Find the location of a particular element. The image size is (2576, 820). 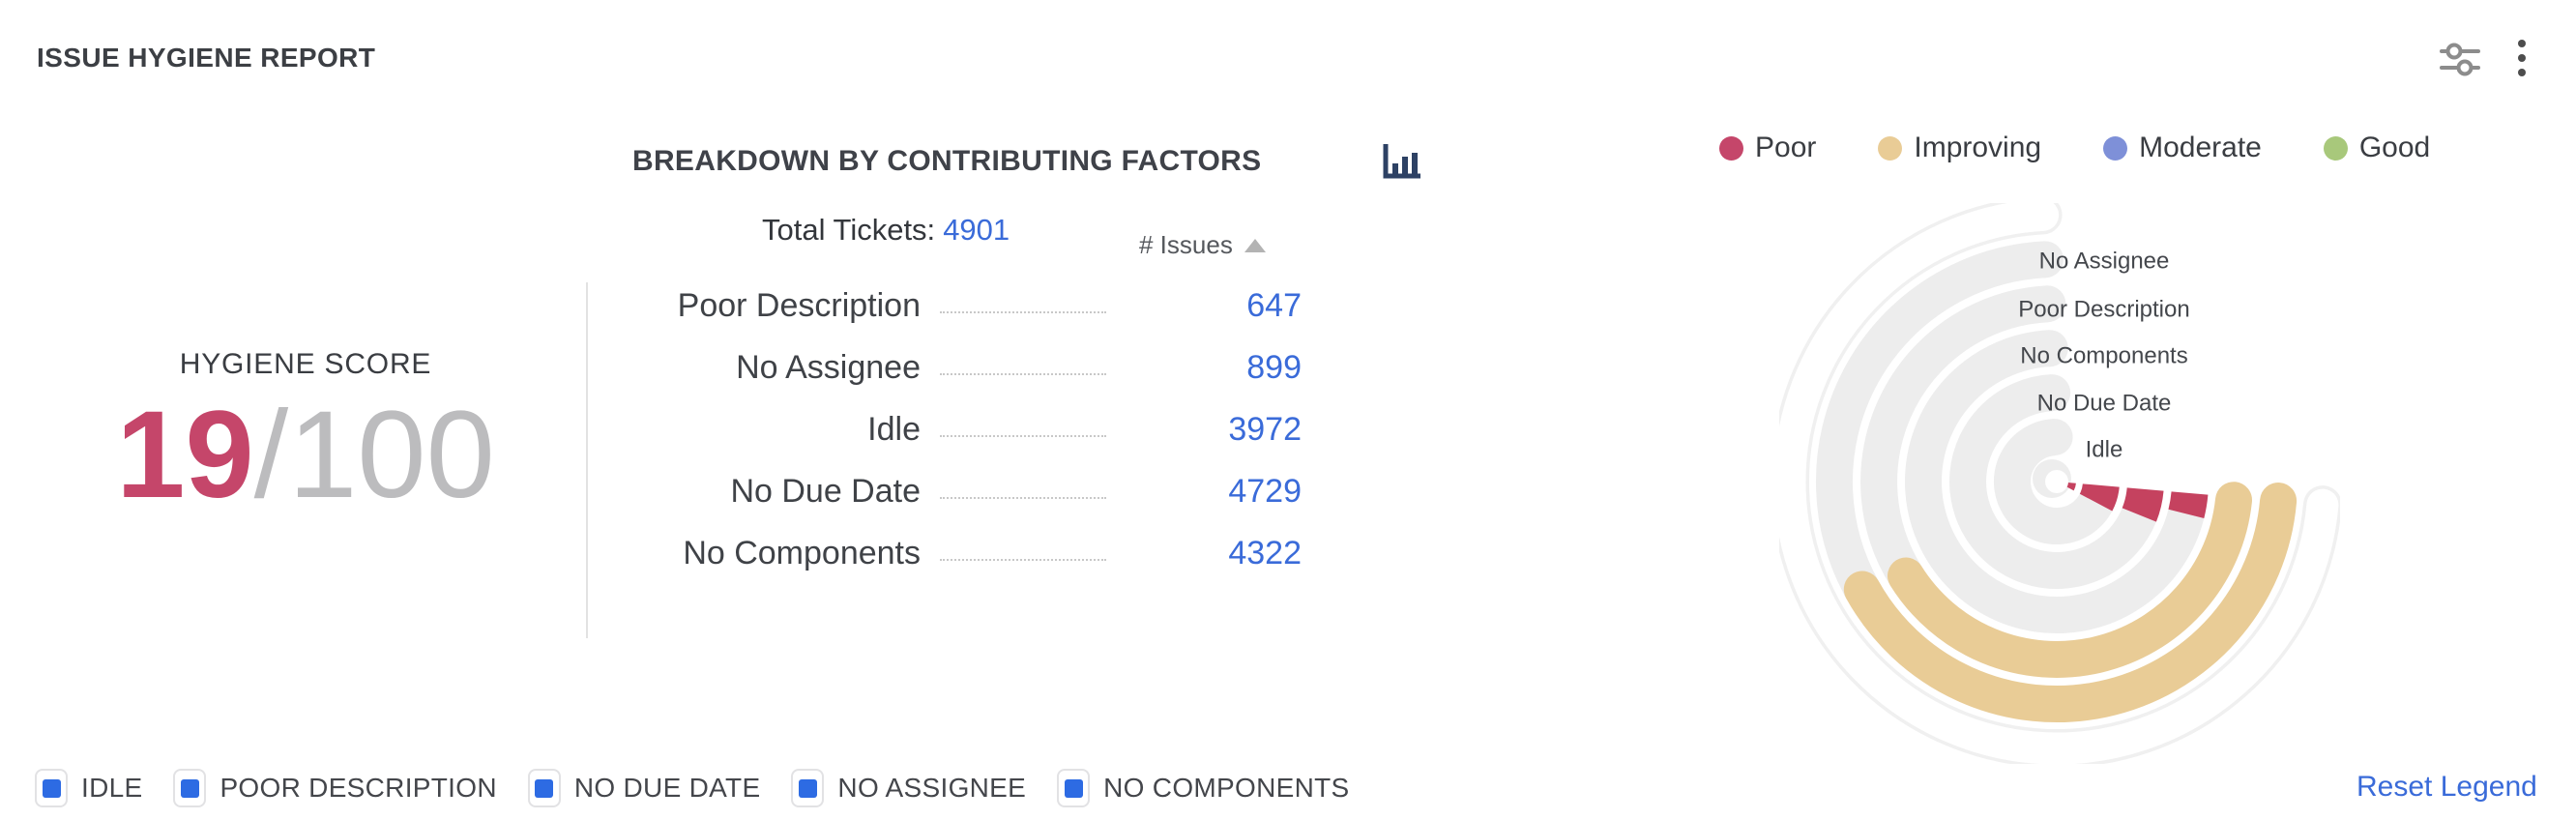

legend-label: NO COMPONENTS is located at coordinates (1226, 788).